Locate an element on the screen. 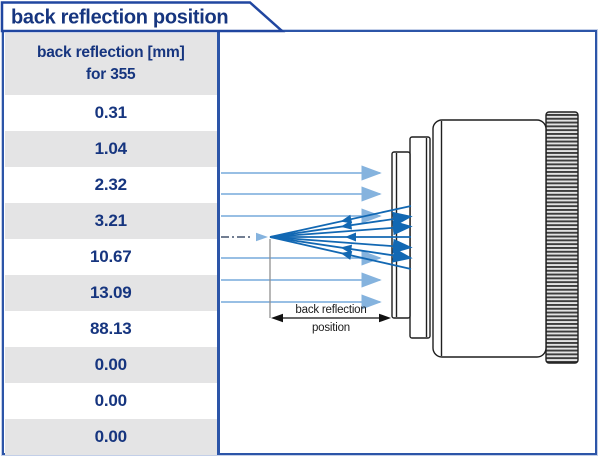 This screenshot has height=457, width=600. table-cell-value: 1.04 is located at coordinates (110, 148).